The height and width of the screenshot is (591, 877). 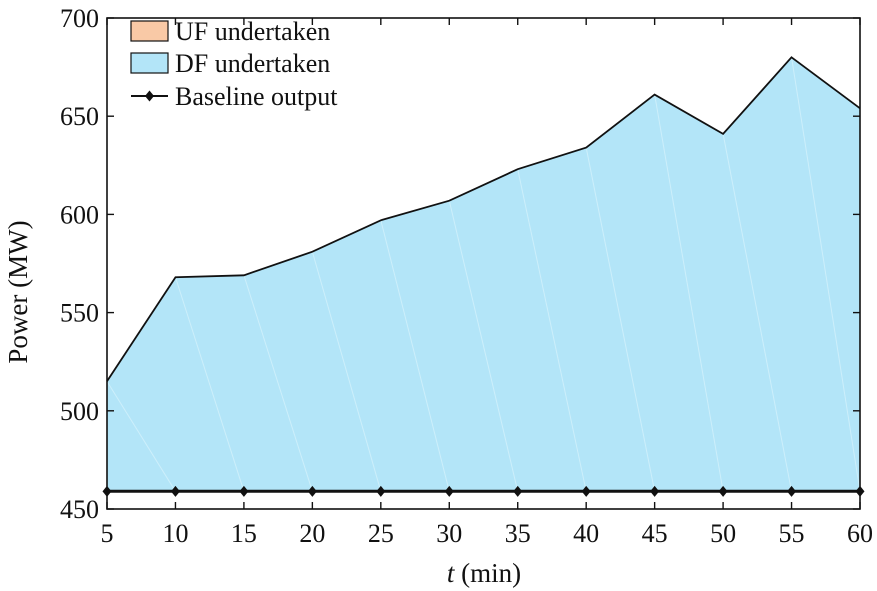 What do you see at coordinates (487, 573) in the screenshot?
I see `x-axis-label-unit: (min)` at bounding box center [487, 573].